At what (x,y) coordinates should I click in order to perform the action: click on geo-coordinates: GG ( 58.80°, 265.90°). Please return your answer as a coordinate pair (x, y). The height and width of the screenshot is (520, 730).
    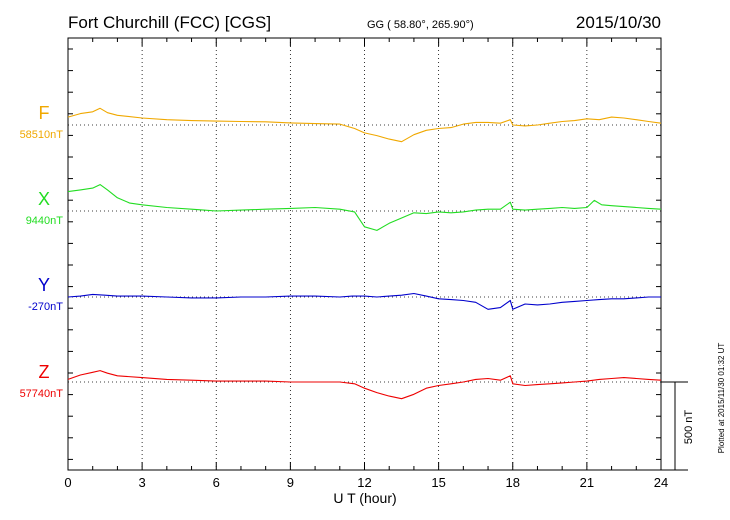
    Looking at the image, I should click on (420, 25).